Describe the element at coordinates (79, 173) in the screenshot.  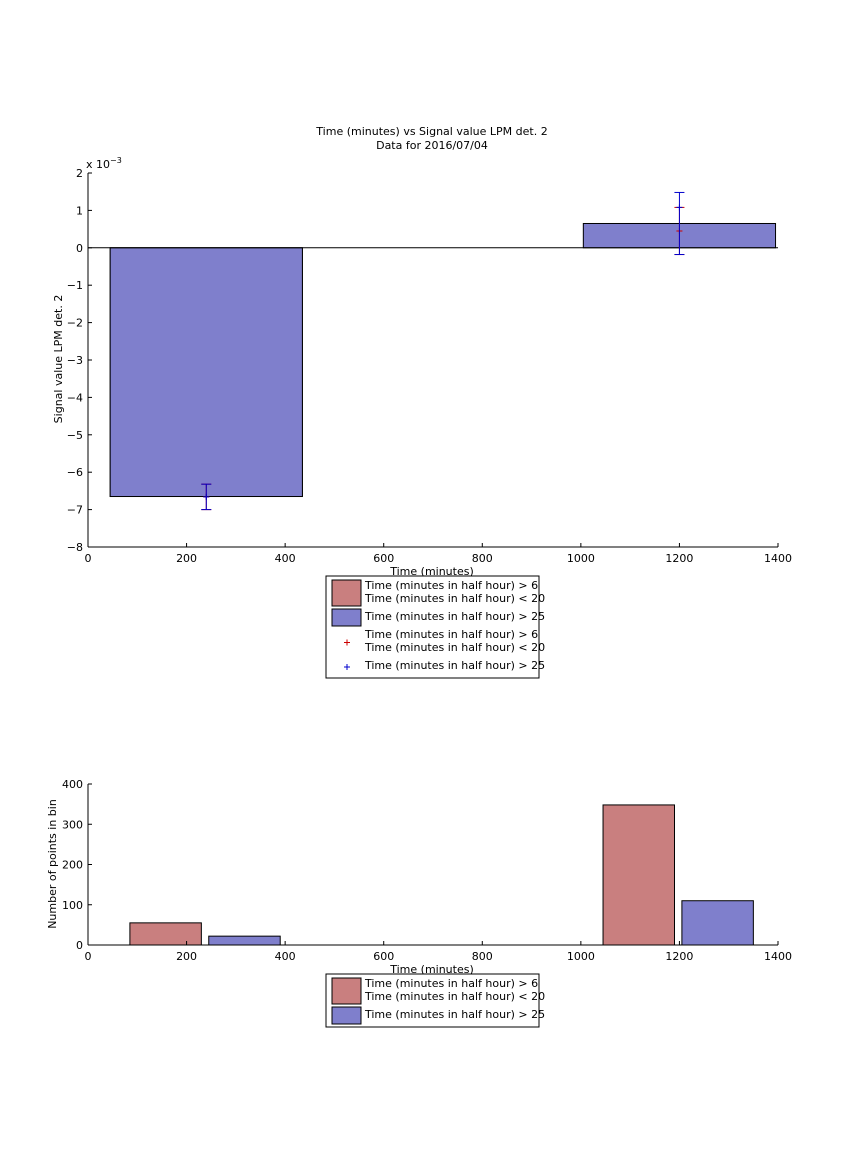
I see `y-tick-label: 2` at that location.